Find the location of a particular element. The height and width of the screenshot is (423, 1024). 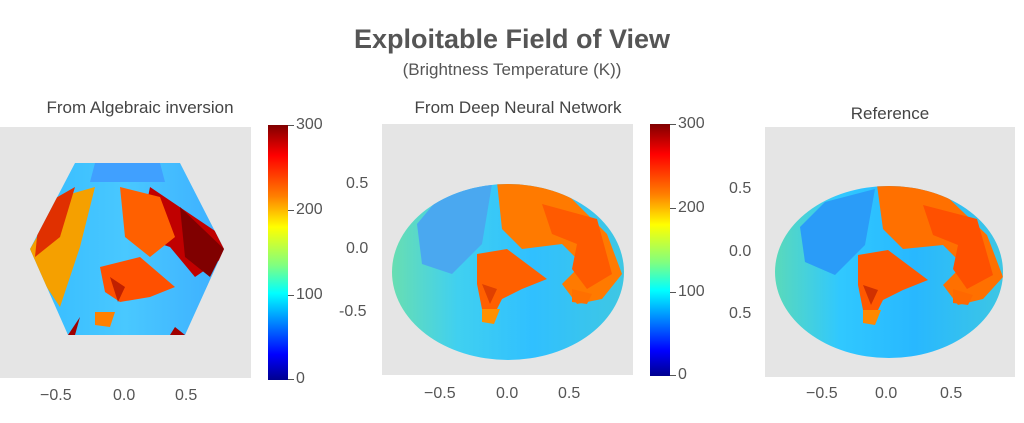

figure-title: Exploitable Field of View is located at coordinates (512, 39).